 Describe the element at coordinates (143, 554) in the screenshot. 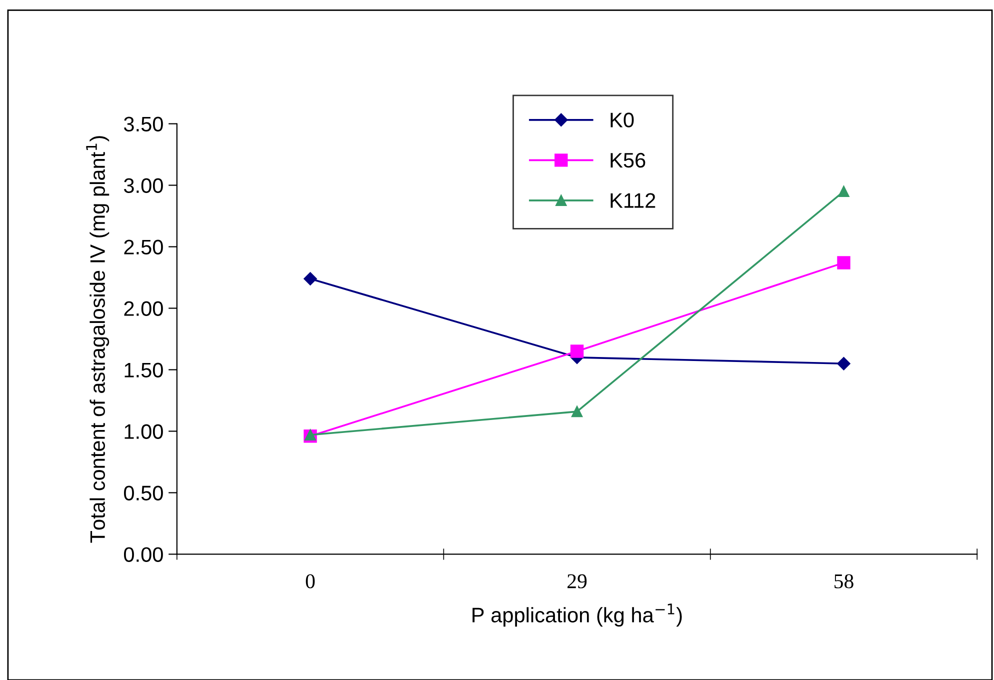

I see `y-tick-label: 0.00` at that location.